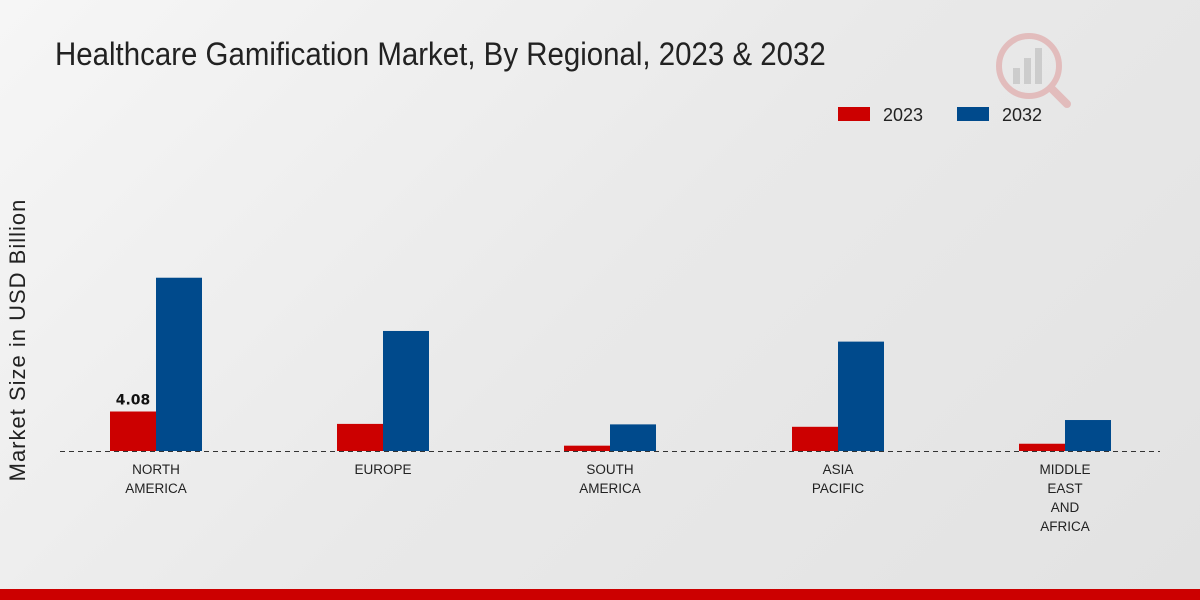  Describe the element at coordinates (999, 115) in the screenshot. I see `legend-item-2032: 2032` at that location.